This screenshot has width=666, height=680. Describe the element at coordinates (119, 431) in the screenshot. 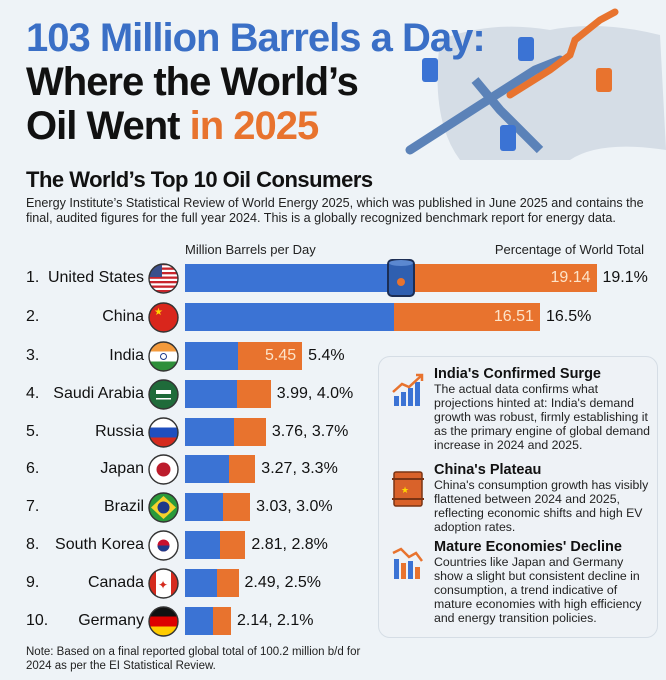

I see `country-label: Russia` at that location.